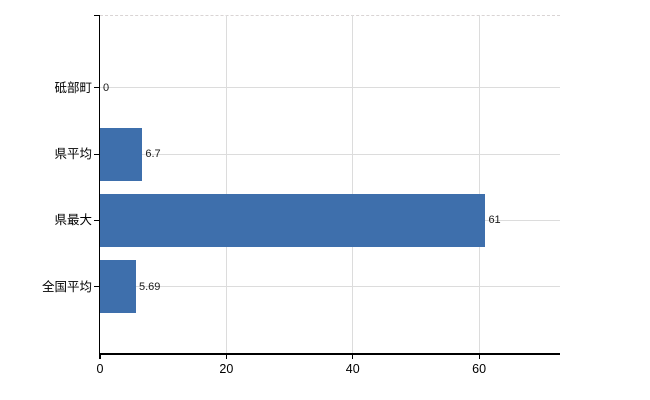  What do you see at coordinates (73, 220) in the screenshot?
I see `category-label: 県最大` at bounding box center [73, 220].